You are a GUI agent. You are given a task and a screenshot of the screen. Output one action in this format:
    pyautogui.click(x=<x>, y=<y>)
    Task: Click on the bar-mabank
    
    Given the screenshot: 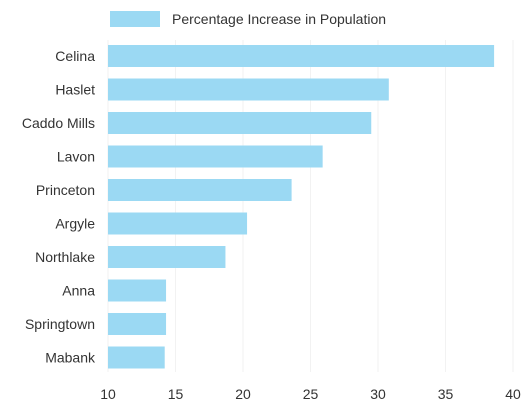 What is the action you would take?
    pyautogui.click(x=136, y=357)
    